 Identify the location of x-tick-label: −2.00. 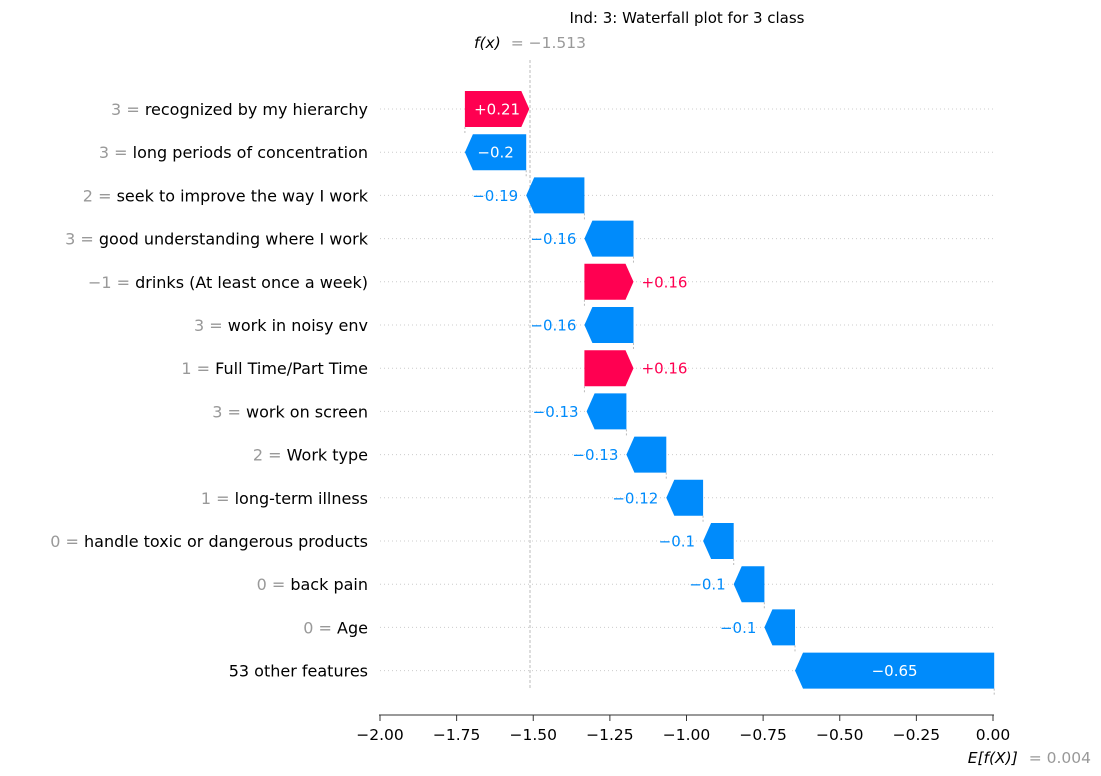
(380, 735).